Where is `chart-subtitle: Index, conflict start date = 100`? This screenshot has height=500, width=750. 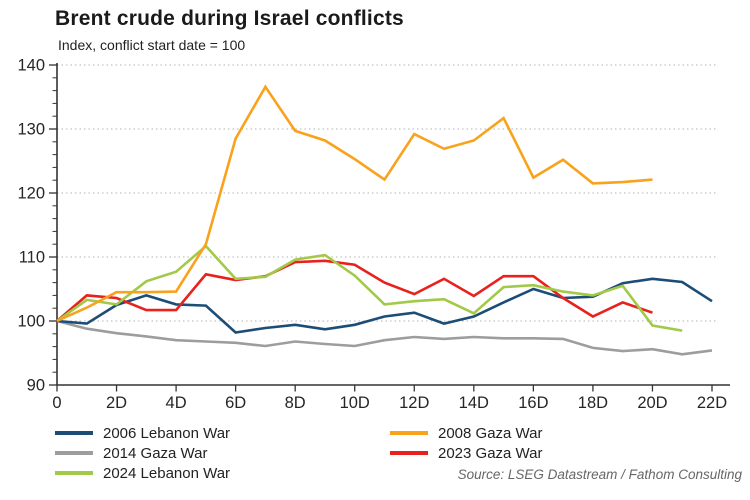
chart-subtitle: Index, conflict start date = 100 is located at coordinates (152, 45).